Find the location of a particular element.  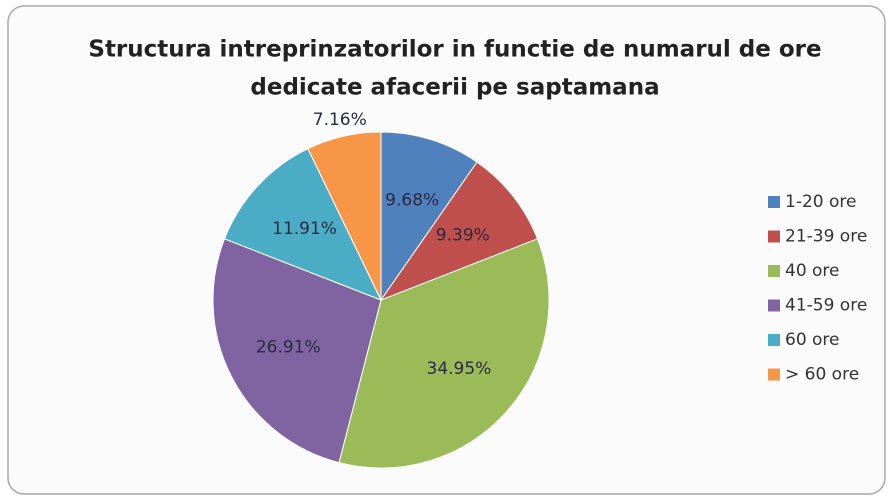

data-label: 11.91% is located at coordinates (304, 229).